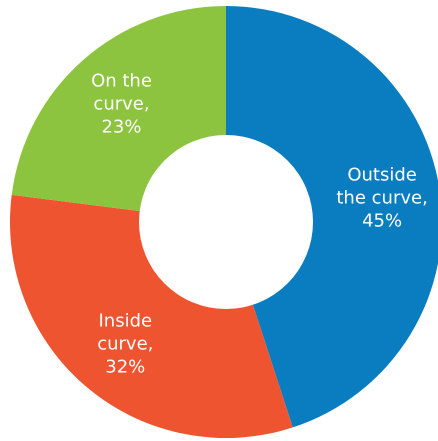  I want to click on slice-label-1-line-0: Inside, so click(125, 321).